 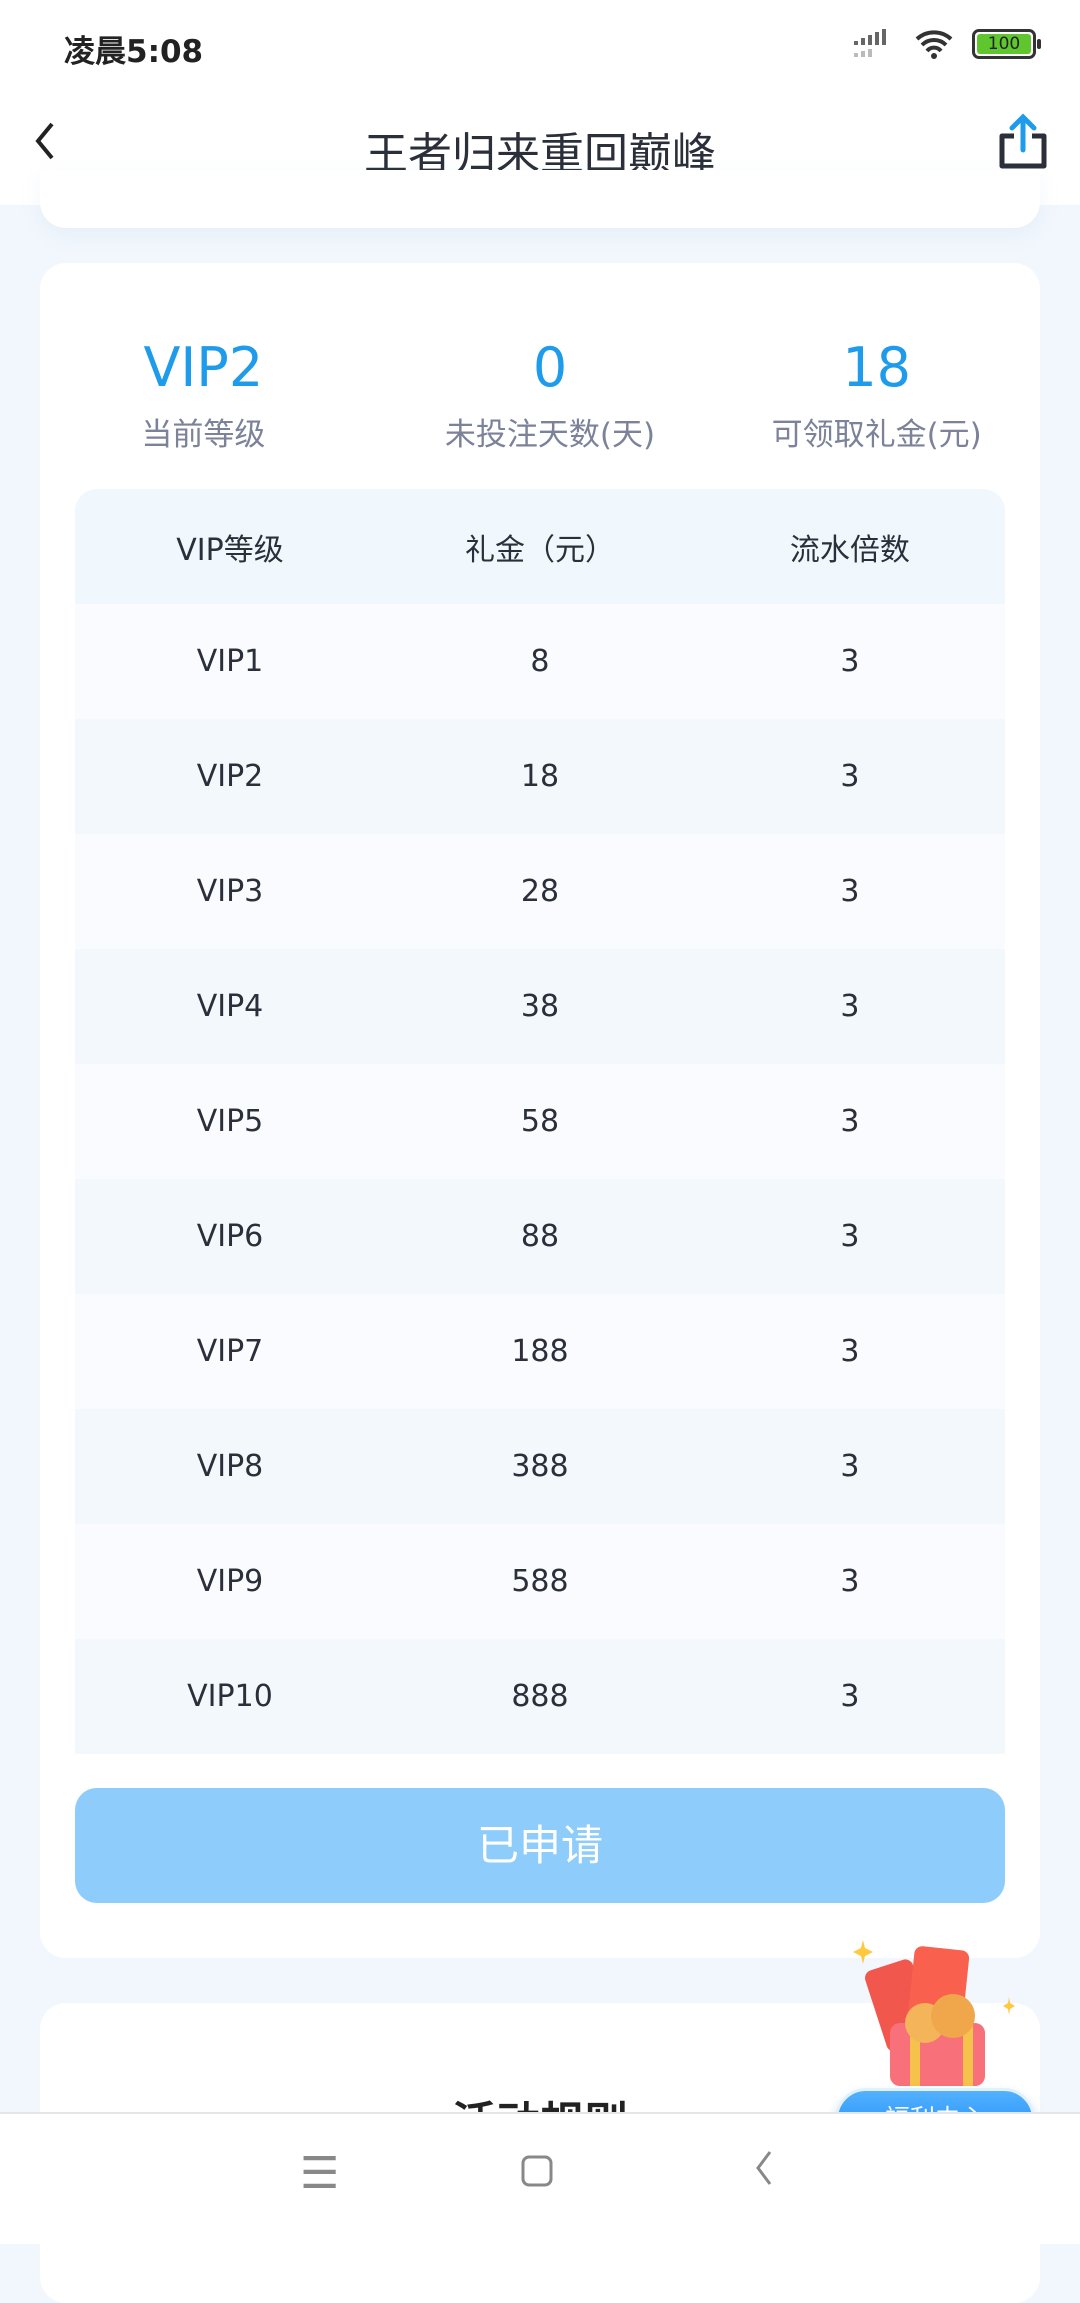 I want to click on table-cell: 88, so click(x=540, y=1236).